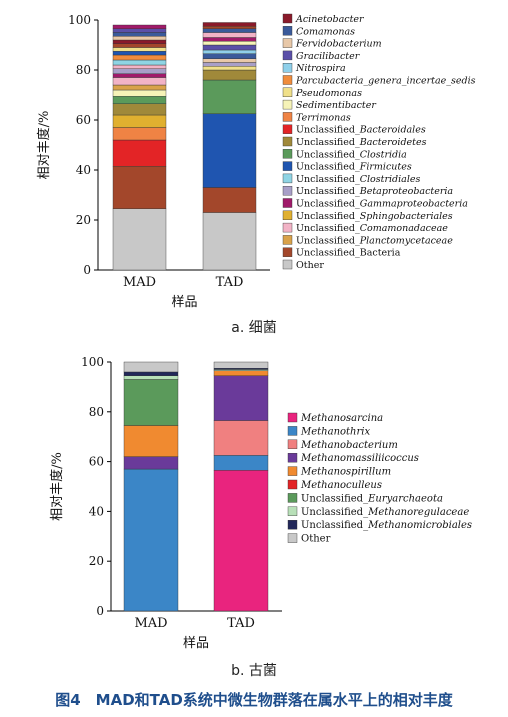 This screenshot has width=508, height=717. Describe the element at coordinates (96, 462) in the screenshot. I see `archaea-y-tick-label: 60` at that location.